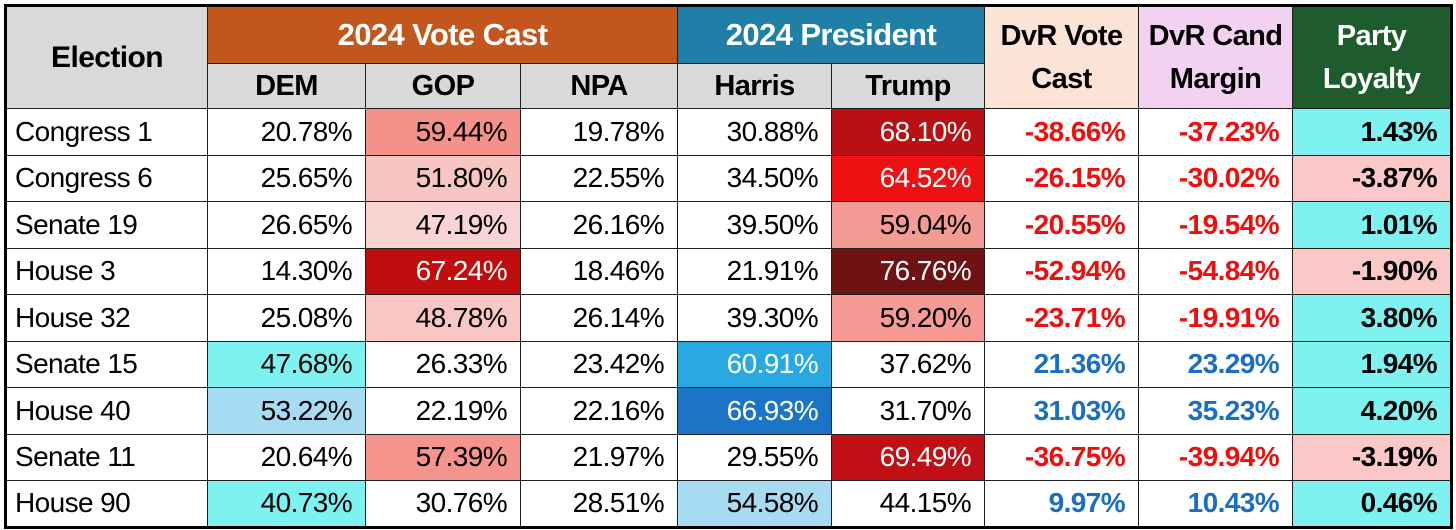  I want to click on election-cell: House 3, so click(106, 271).